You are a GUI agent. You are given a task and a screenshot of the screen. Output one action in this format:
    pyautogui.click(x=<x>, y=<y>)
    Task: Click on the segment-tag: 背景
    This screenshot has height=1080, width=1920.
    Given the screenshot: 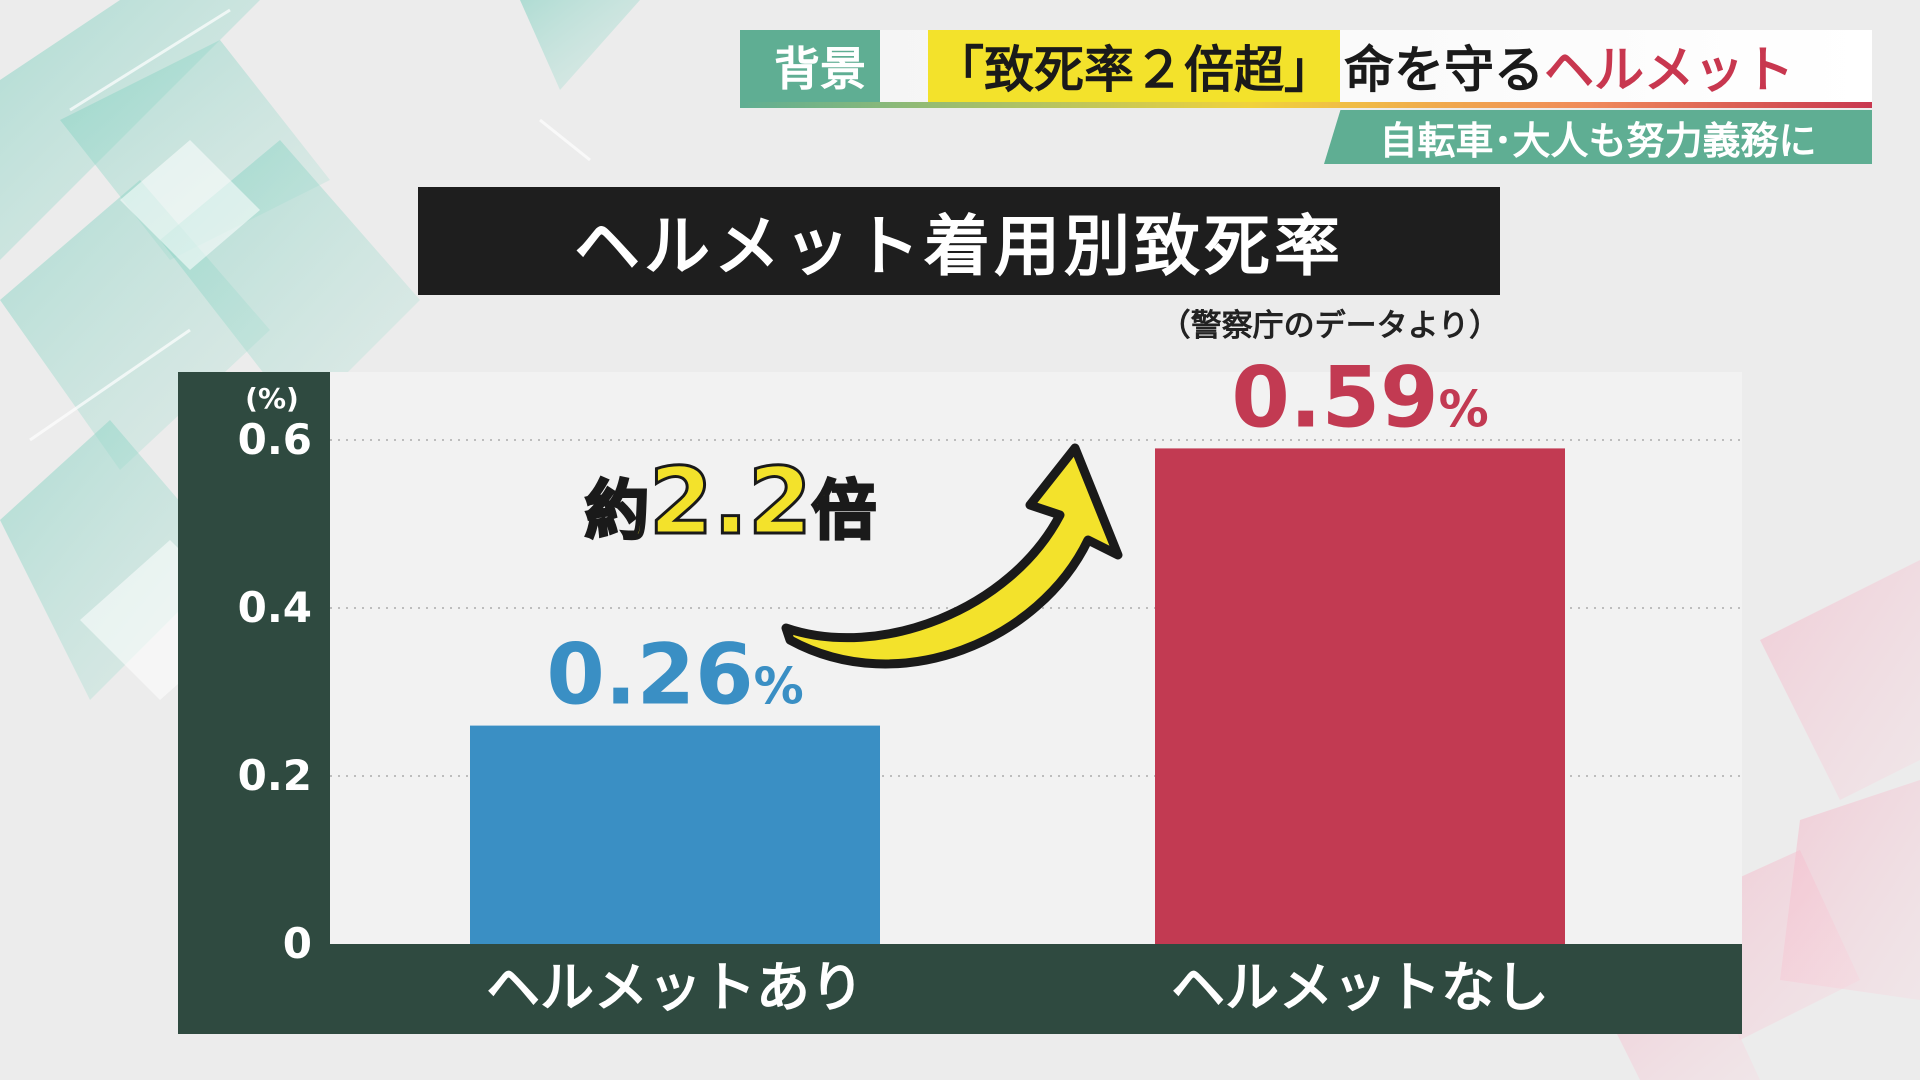 What is the action you would take?
    pyautogui.click(x=820, y=66)
    